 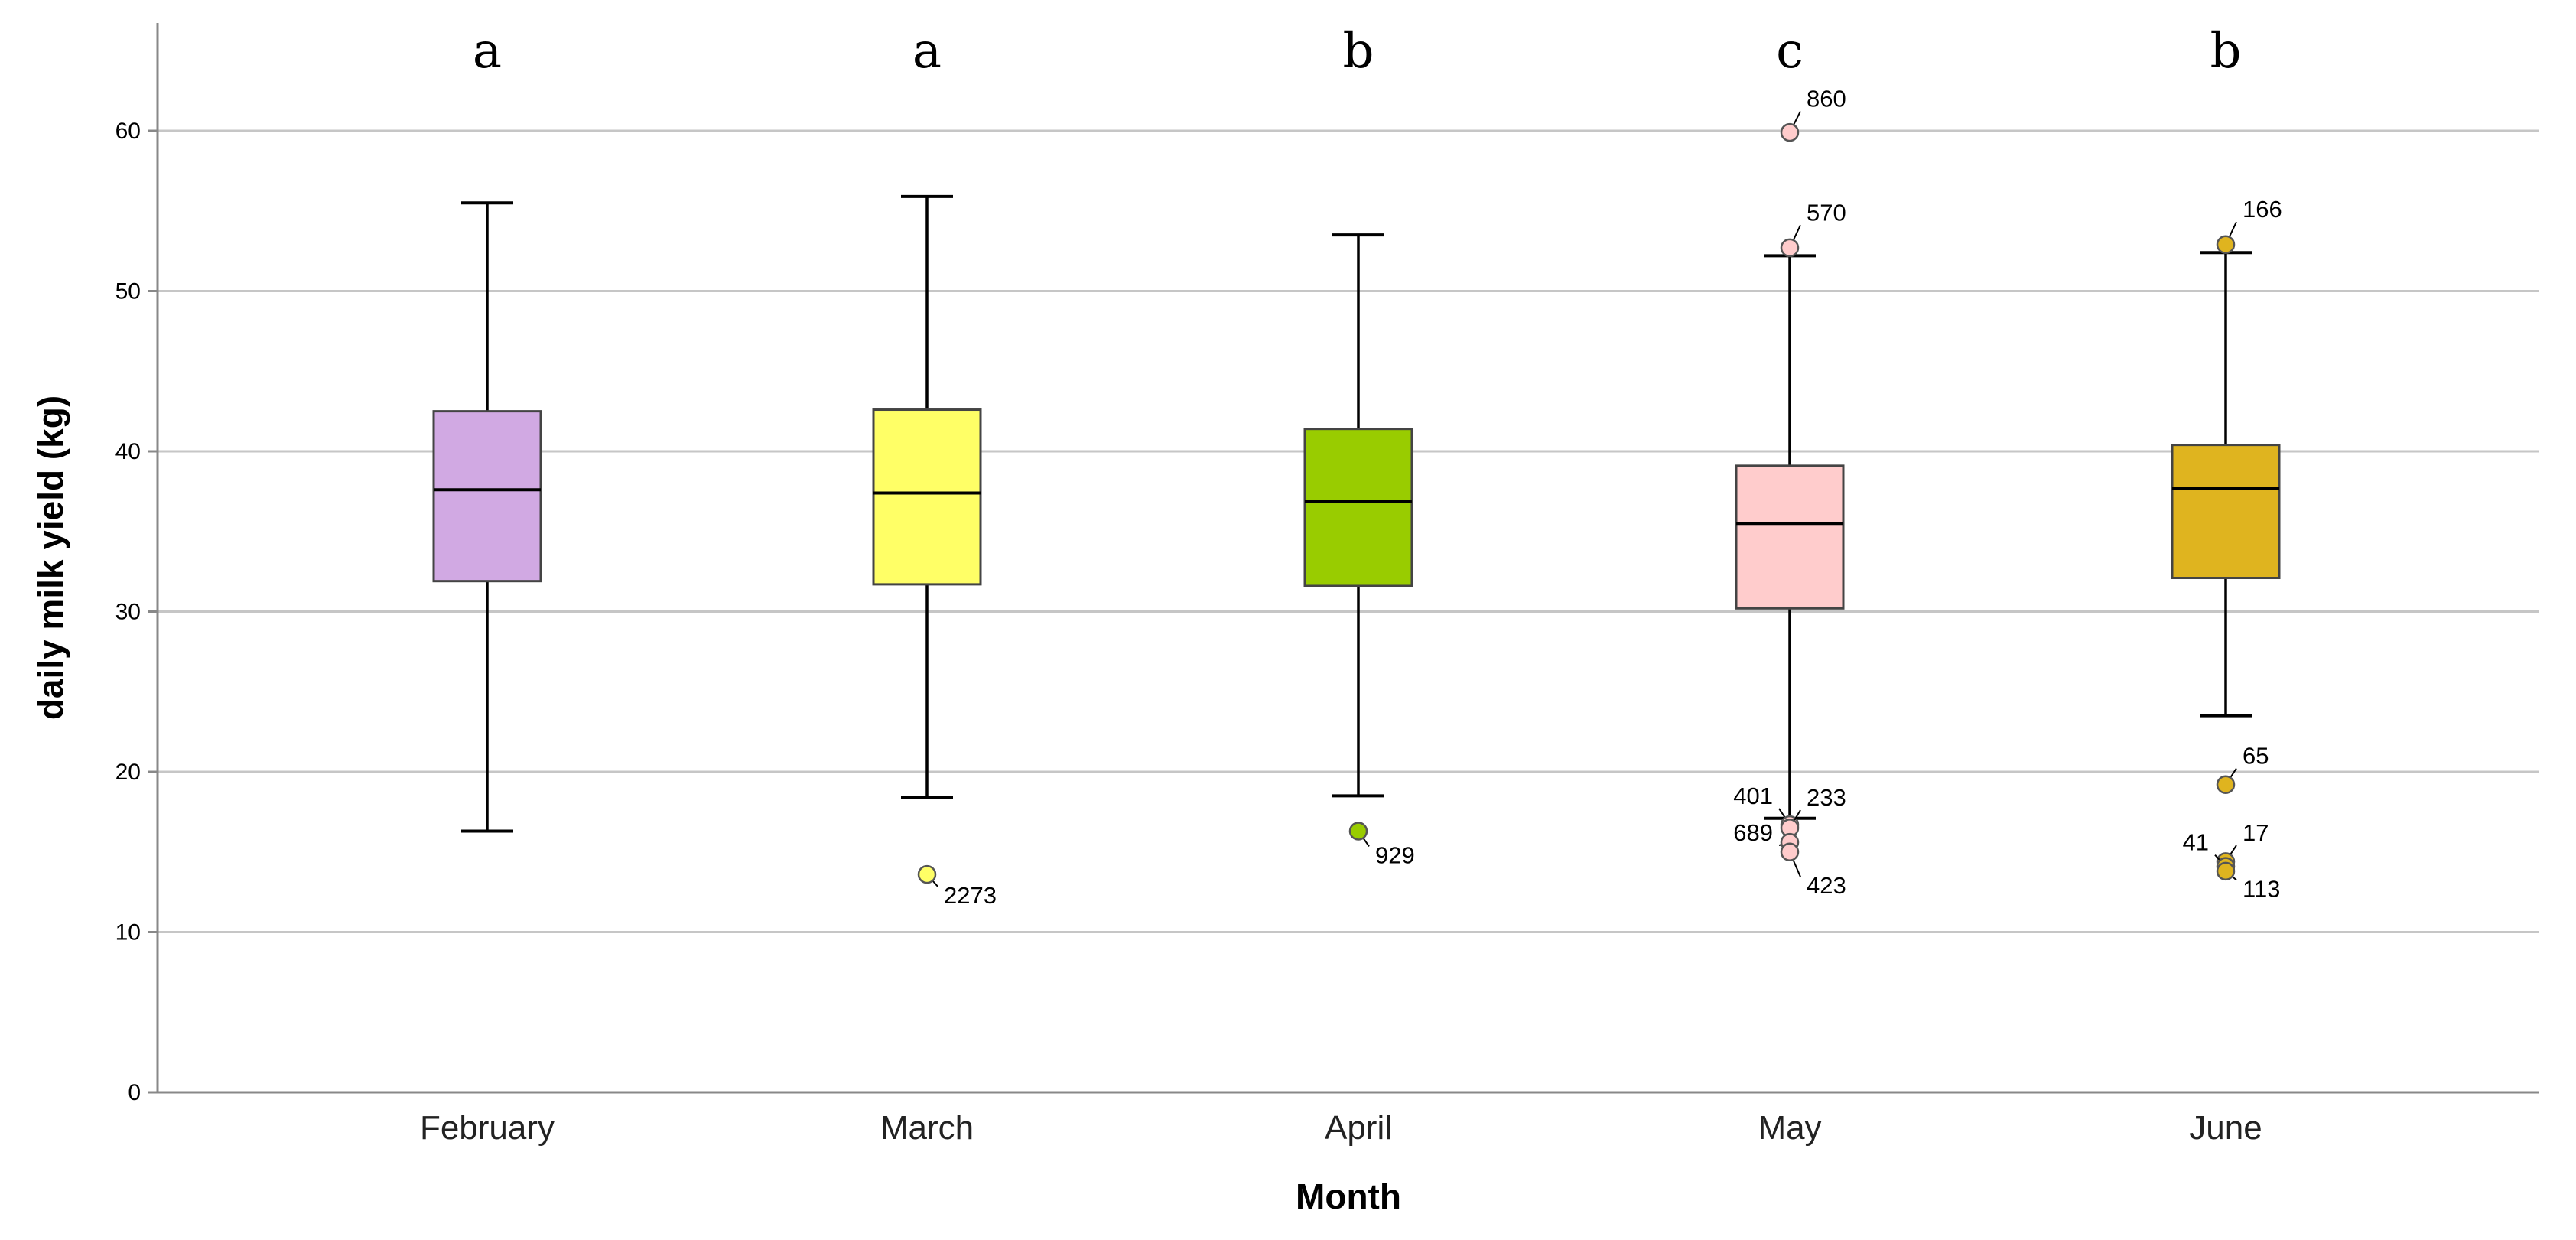 What do you see at coordinates (927, 1128) in the screenshot?
I see `x-tick-label-march: March` at bounding box center [927, 1128].